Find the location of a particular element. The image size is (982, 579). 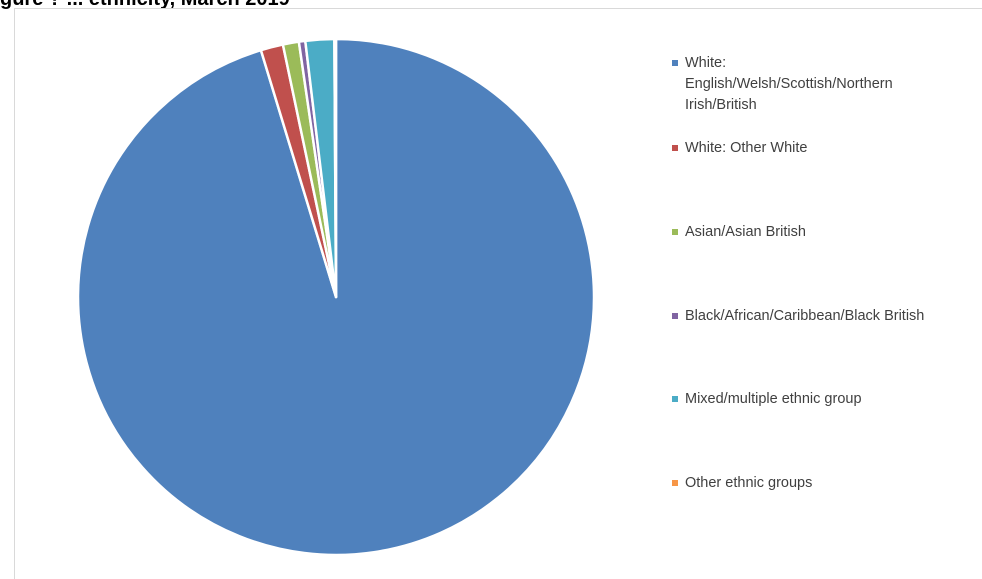

legend-label-black: Black/African/Caribbean/Black British is located at coordinates (805, 316).